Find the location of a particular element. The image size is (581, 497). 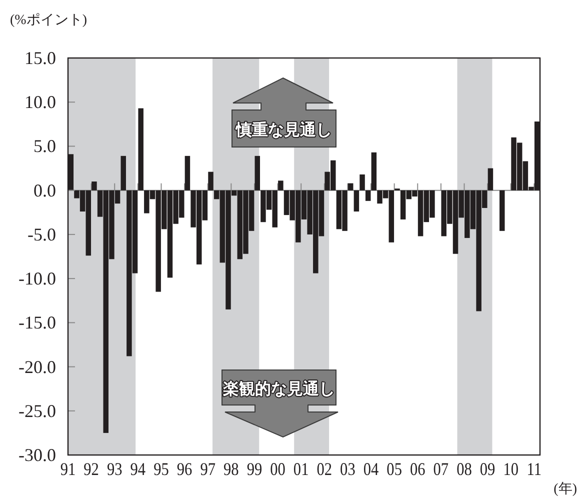

x-tick-label: 00 is located at coordinates (278, 469).